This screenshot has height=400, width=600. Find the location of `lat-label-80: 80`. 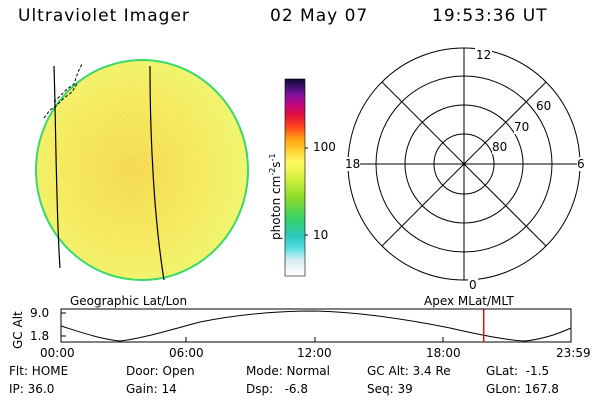

lat-label-80: 80 is located at coordinates (500, 147).